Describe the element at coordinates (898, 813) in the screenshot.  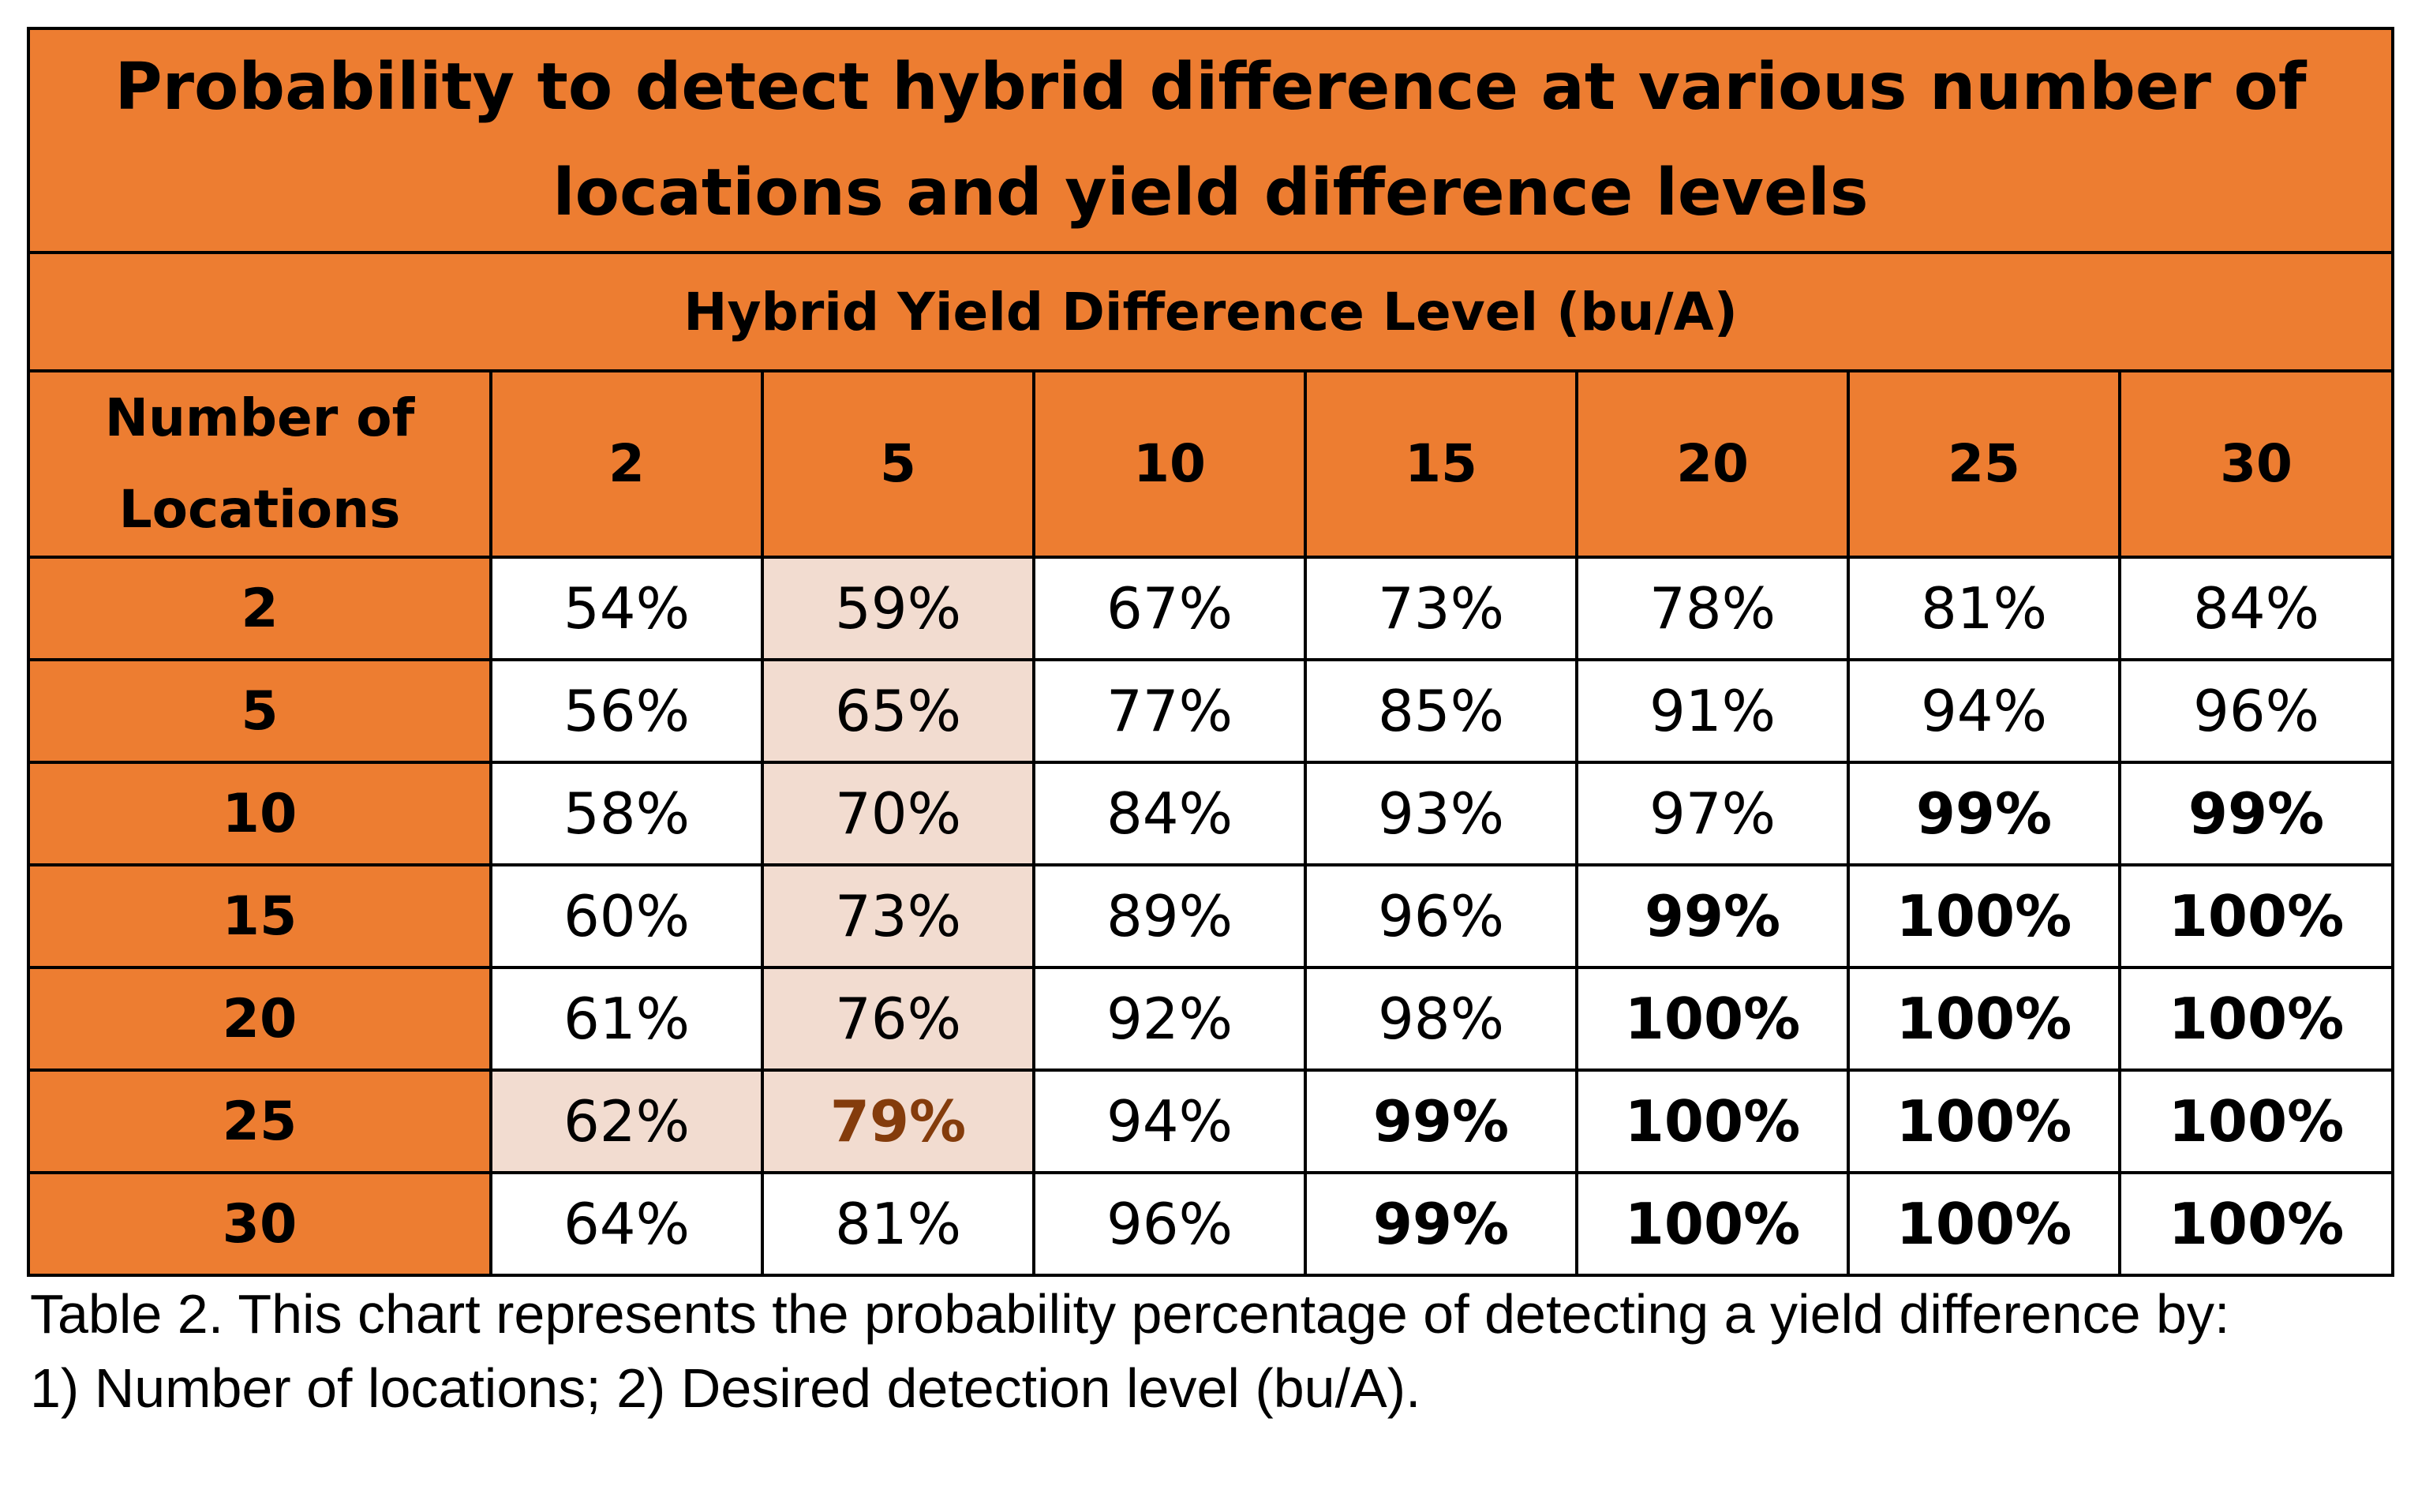
I see `table-cell: 70%` at that location.